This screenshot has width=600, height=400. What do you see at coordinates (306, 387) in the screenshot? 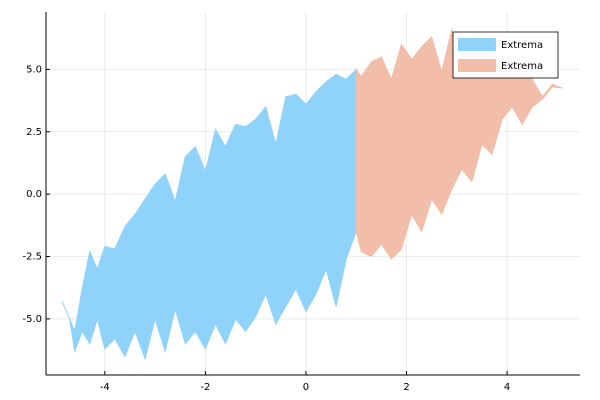
I see `x-tick-label: 0` at bounding box center [306, 387].